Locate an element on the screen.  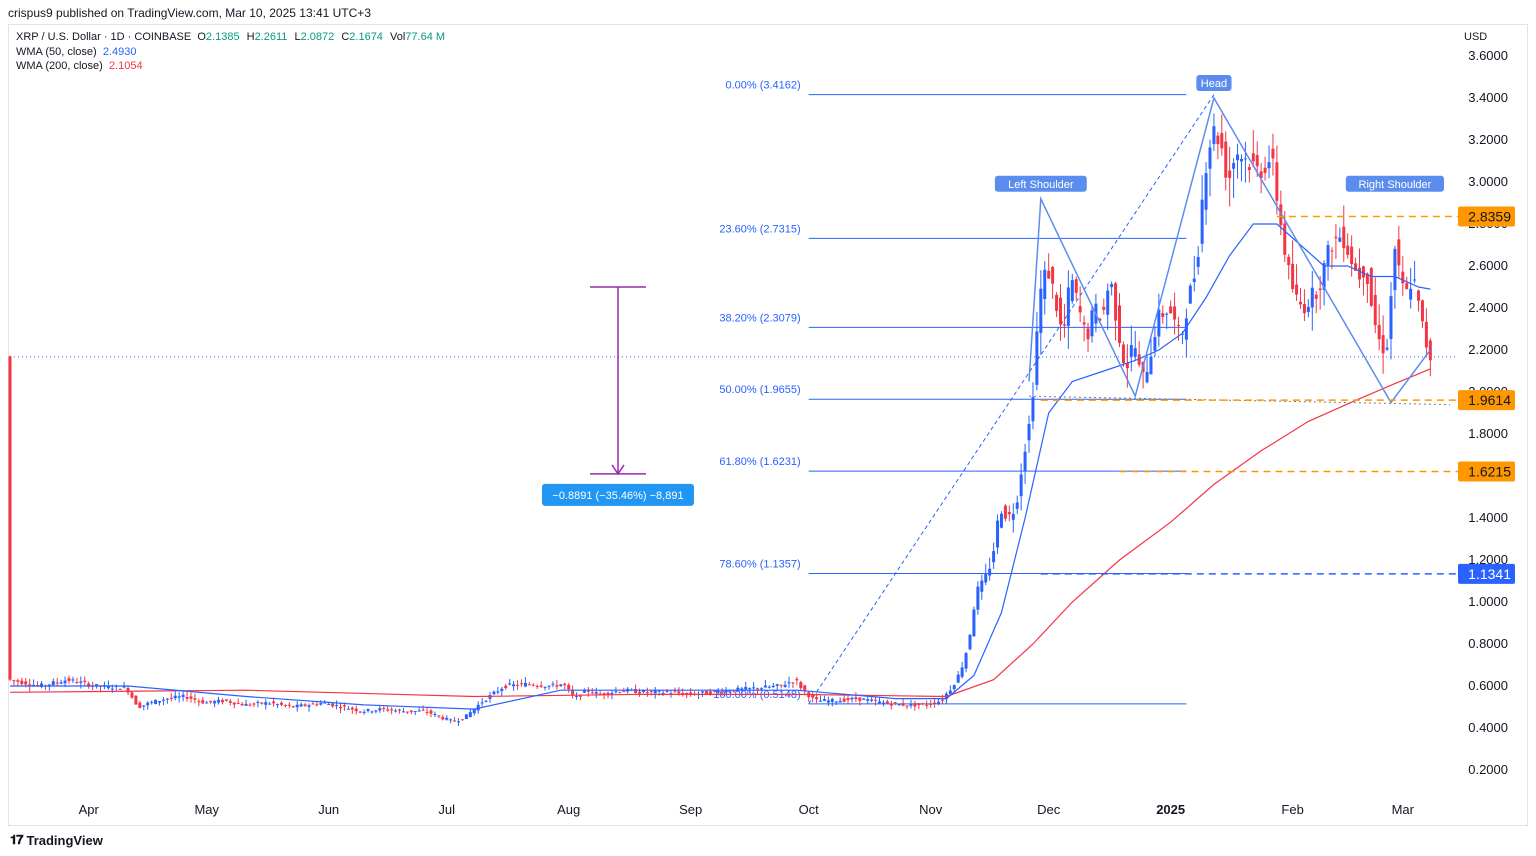
wma200-label: WMA (200, close) is located at coordinates (59, 66).